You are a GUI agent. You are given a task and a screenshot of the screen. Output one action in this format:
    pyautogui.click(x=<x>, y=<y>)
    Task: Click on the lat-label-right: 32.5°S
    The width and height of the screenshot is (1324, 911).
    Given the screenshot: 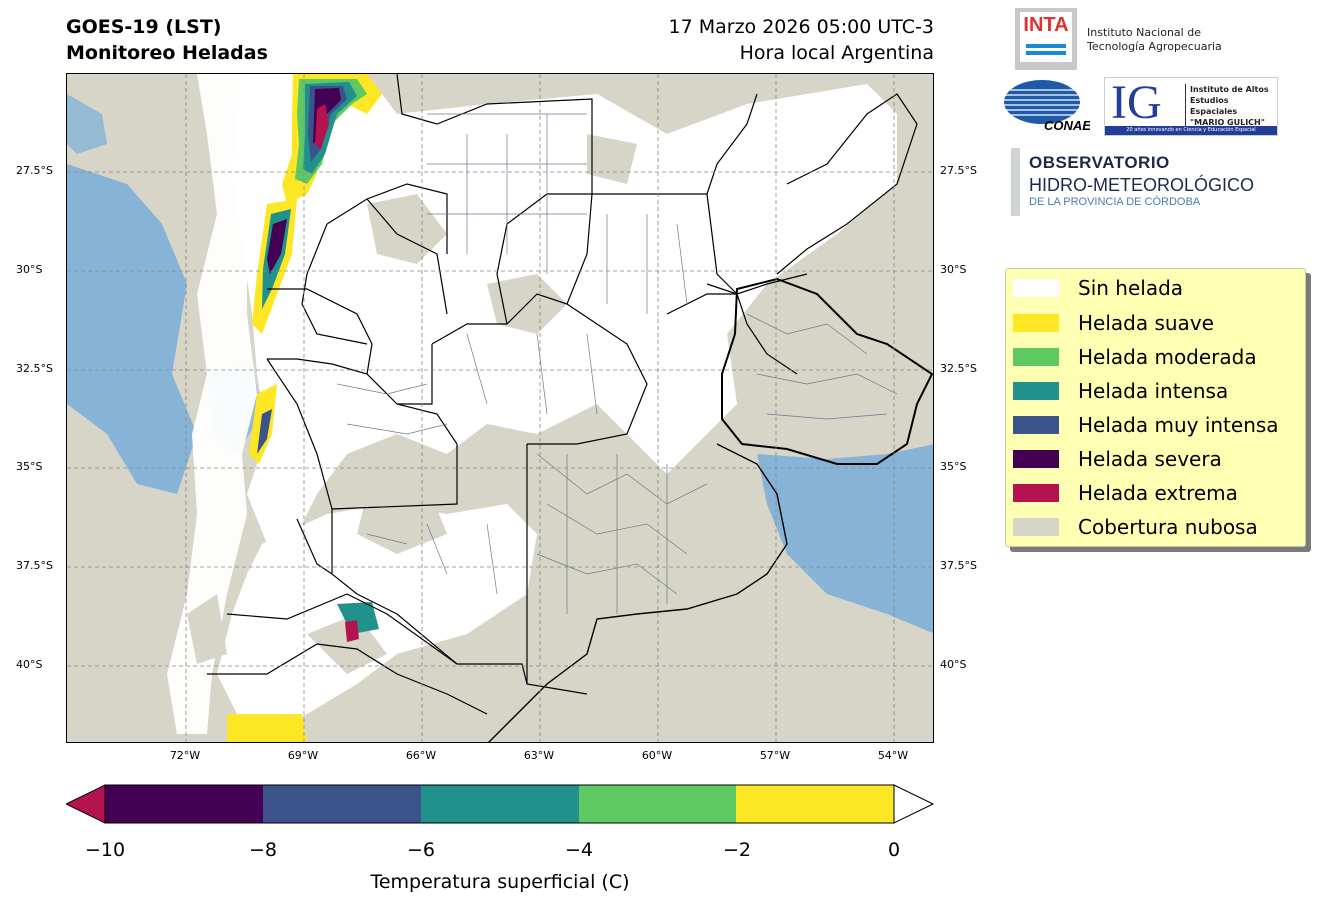 What is the action you would take?
    pyautogui.click(x=958, y=368)
    